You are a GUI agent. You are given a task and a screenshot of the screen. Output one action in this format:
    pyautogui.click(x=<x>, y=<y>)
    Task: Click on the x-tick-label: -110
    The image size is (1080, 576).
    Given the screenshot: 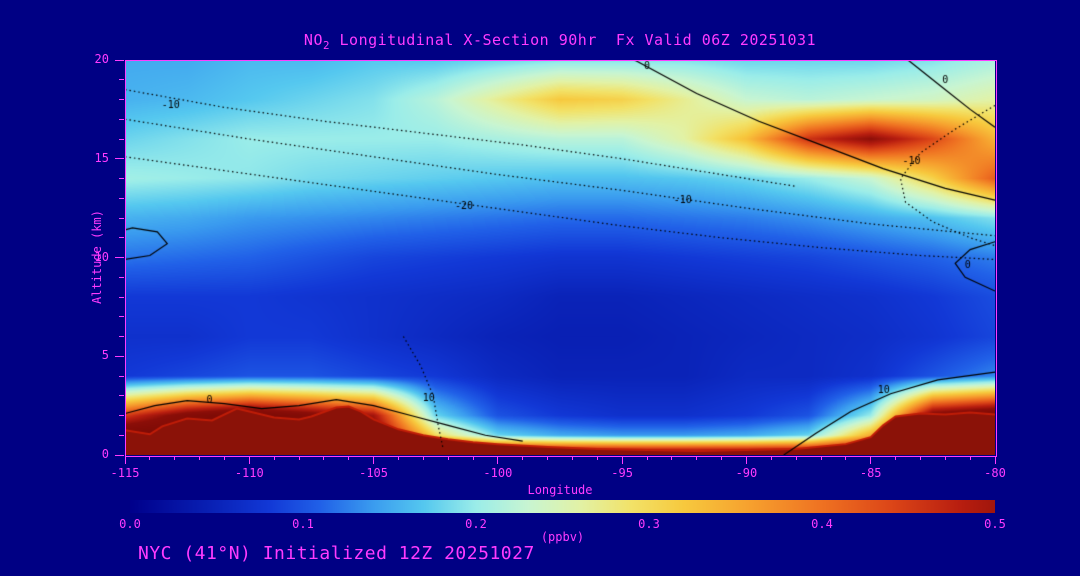 What is the action you would take?
    pyautogui.click(x=249, y=473)
    